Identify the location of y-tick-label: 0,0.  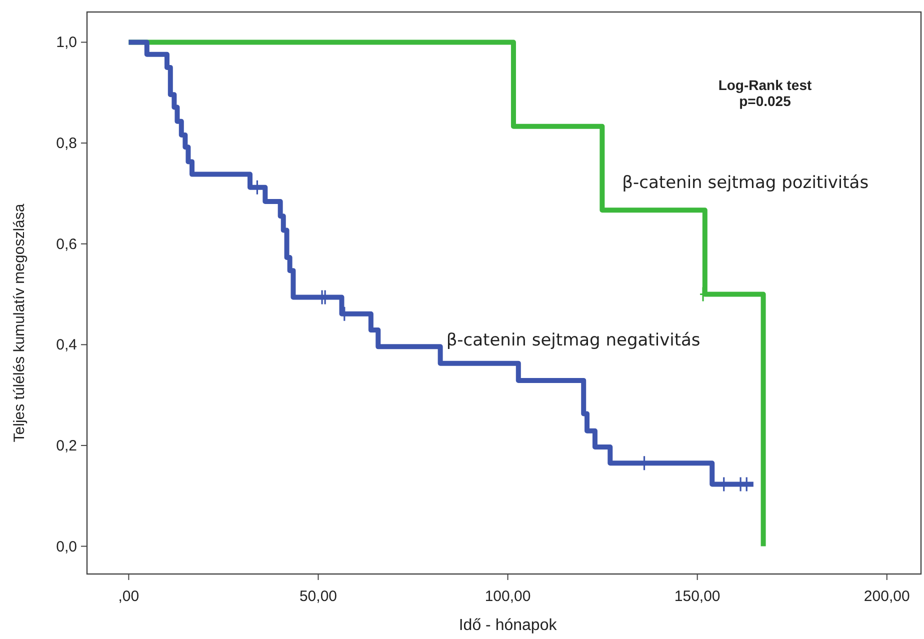
(66, 547).